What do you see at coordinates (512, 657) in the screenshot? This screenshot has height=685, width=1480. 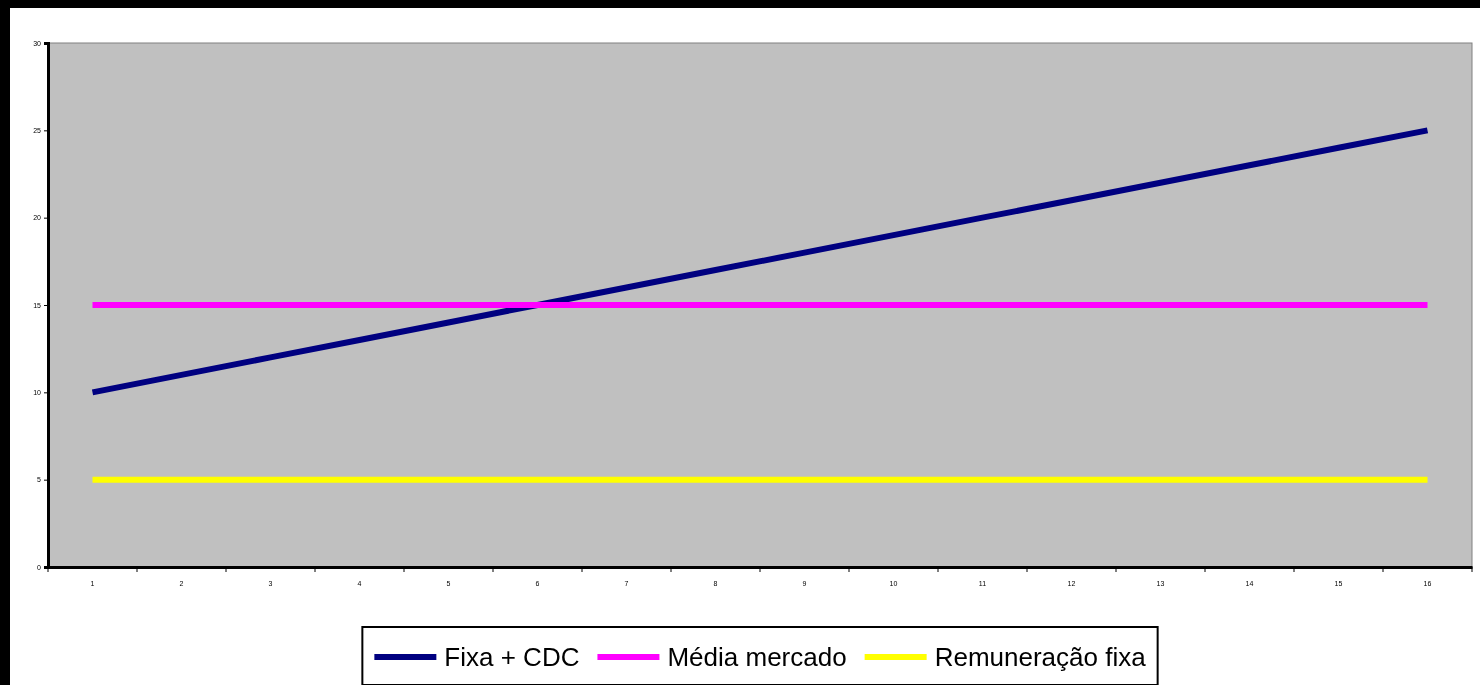 I see `legend-label: Fixa + CDC` at bounding box center [512, 657].